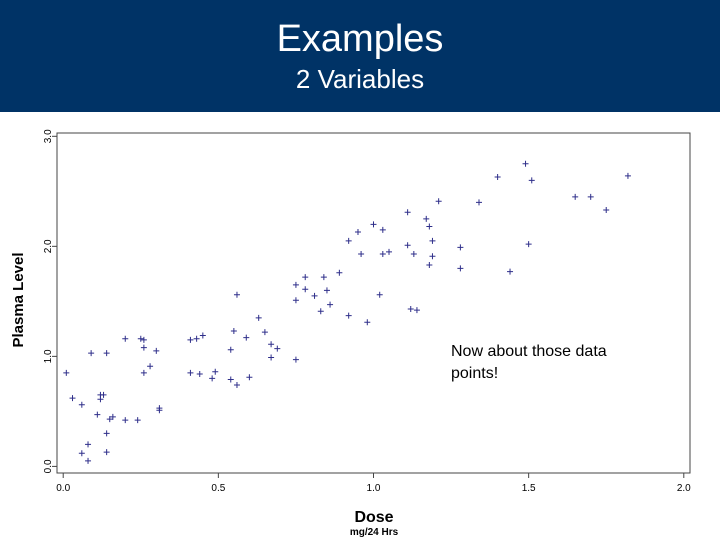 The height and width of the screenshot is (540, 720). What do you see at coordinates (374, 532) in the screenshot?
I see `x-axis-sublabel: mg/24 Hrs` at bounding box center [374, 532].